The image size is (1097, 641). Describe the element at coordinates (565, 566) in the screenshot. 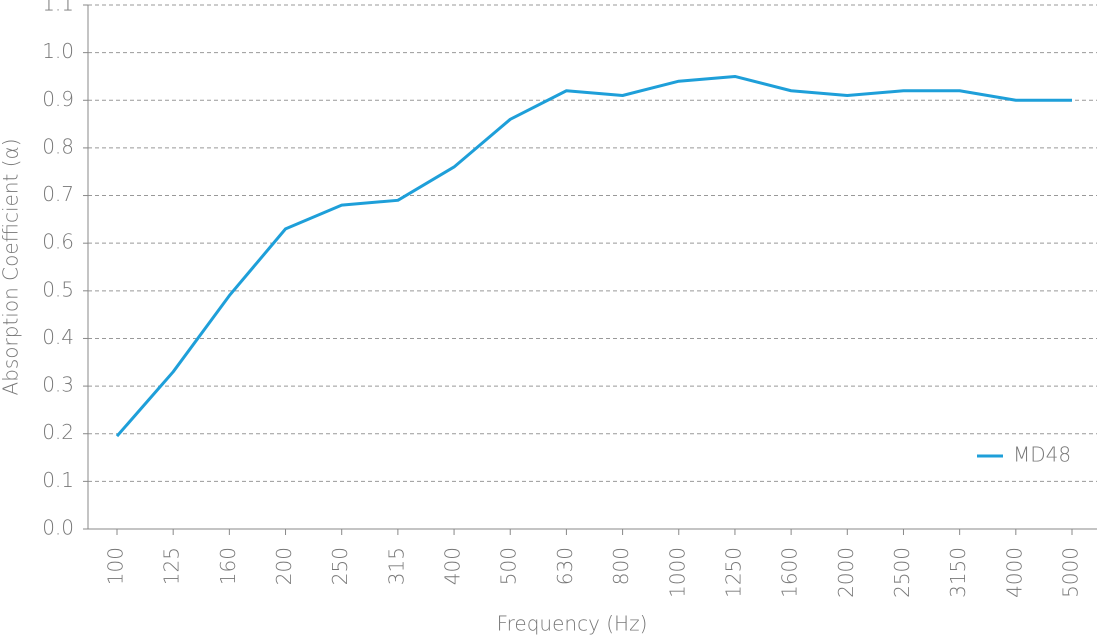

I see `x-tick-label: 630` at that location.